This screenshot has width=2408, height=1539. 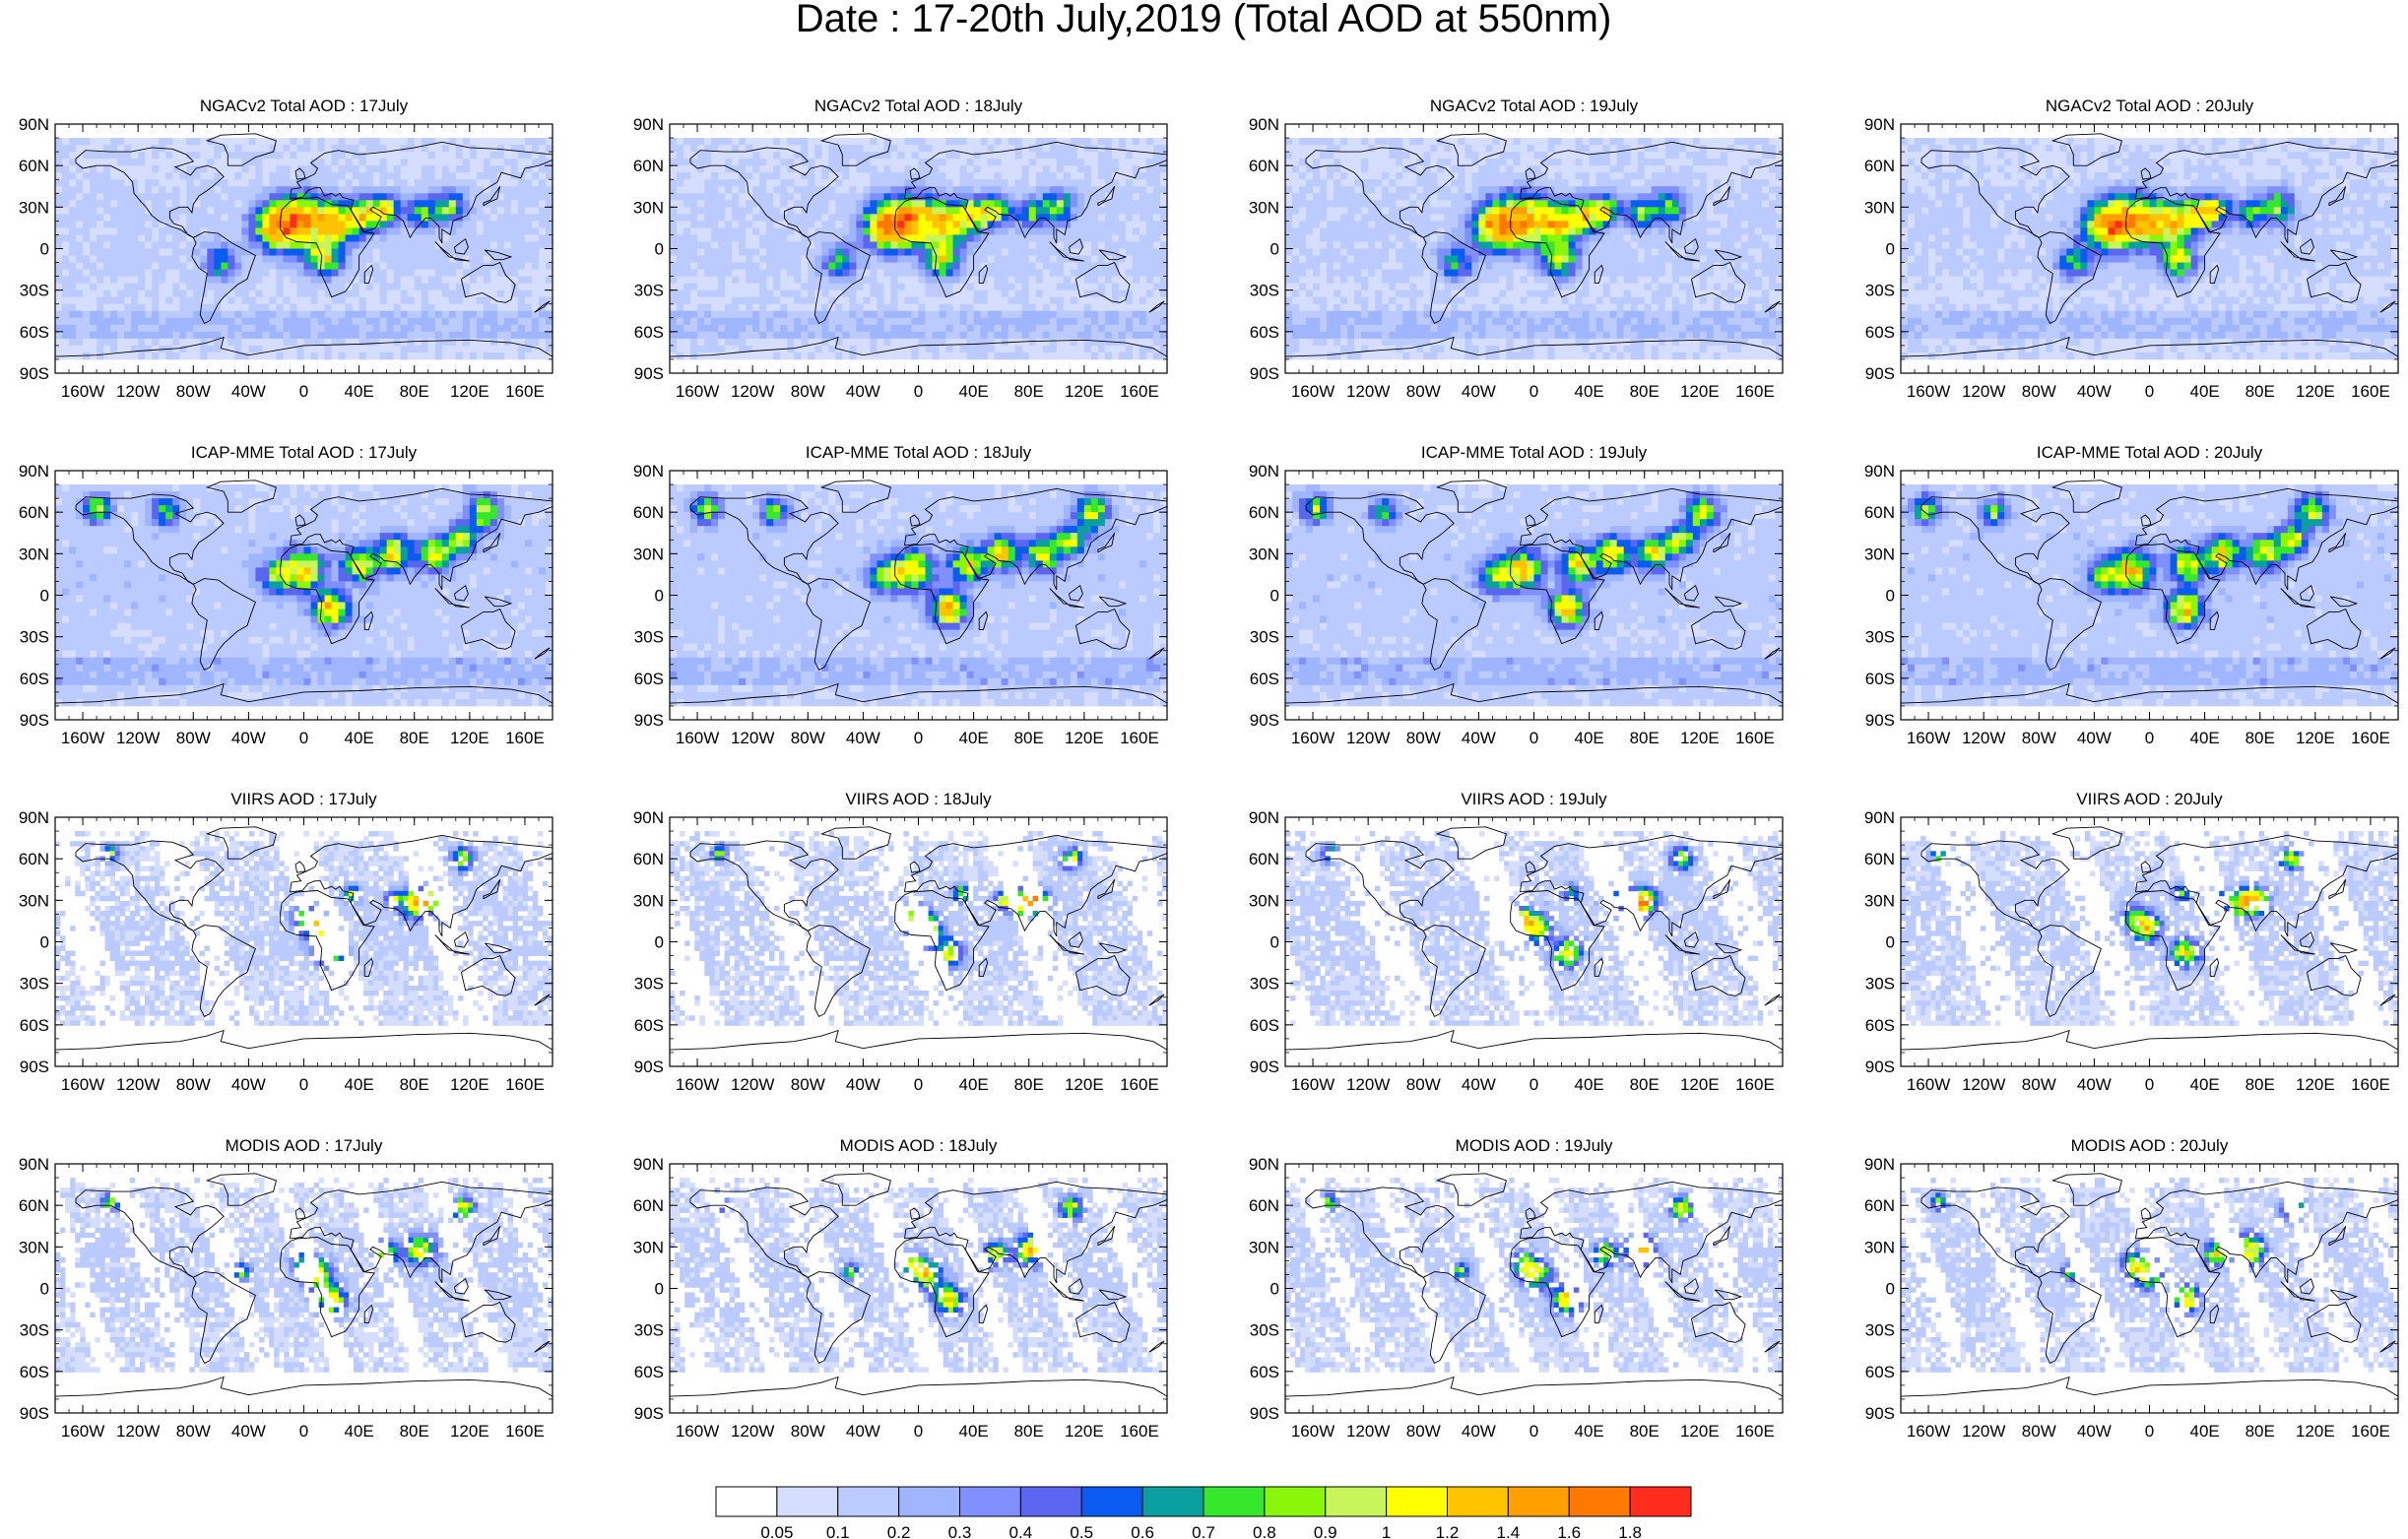 I want to click on panel-title: NGACv2 Total AOD : 17July, so click(x=305, y=105).